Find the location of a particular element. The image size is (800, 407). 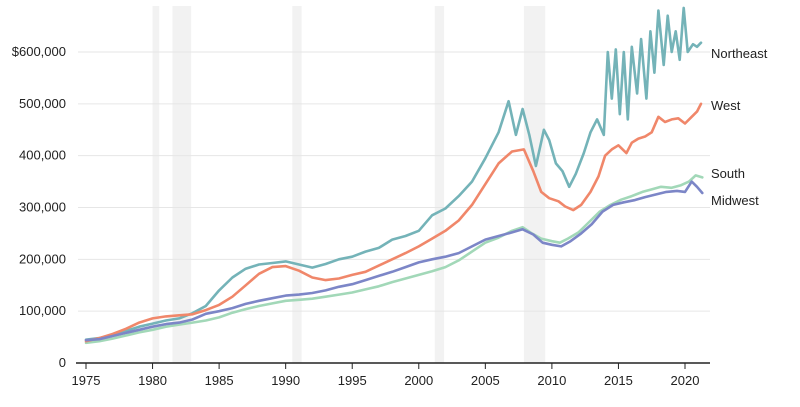

series-label-northeast: Northeast is located at coordinates (739, 53).